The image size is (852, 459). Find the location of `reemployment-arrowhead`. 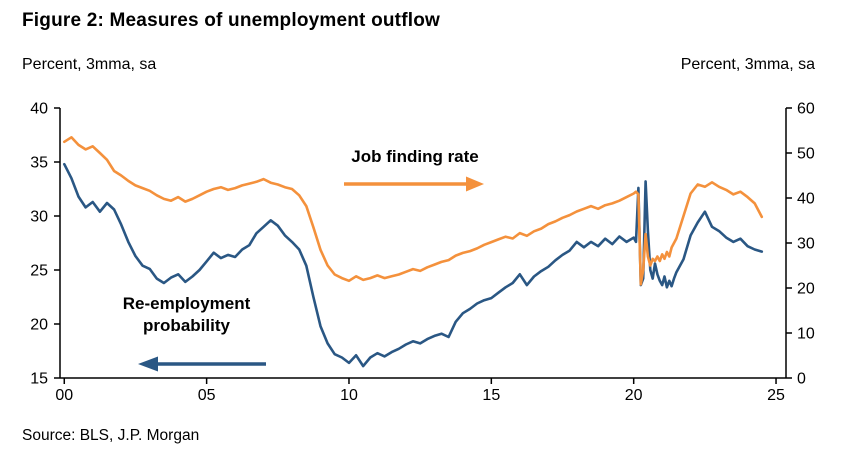

reemployment-arrowhead is located at coordinates (148, 364).